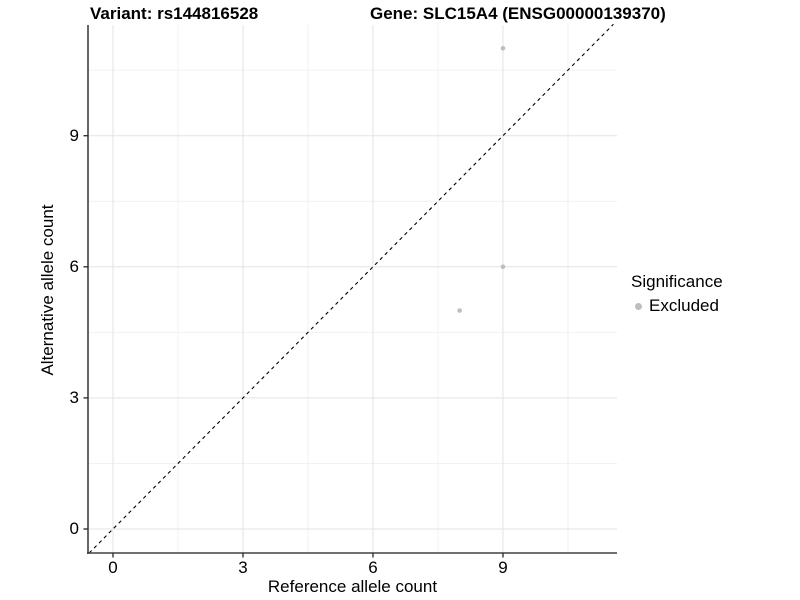  What do you see at coordinates (113, 567) in the screenshot?
I see `x-tick-label: 0` at bounding box center [113, 567].